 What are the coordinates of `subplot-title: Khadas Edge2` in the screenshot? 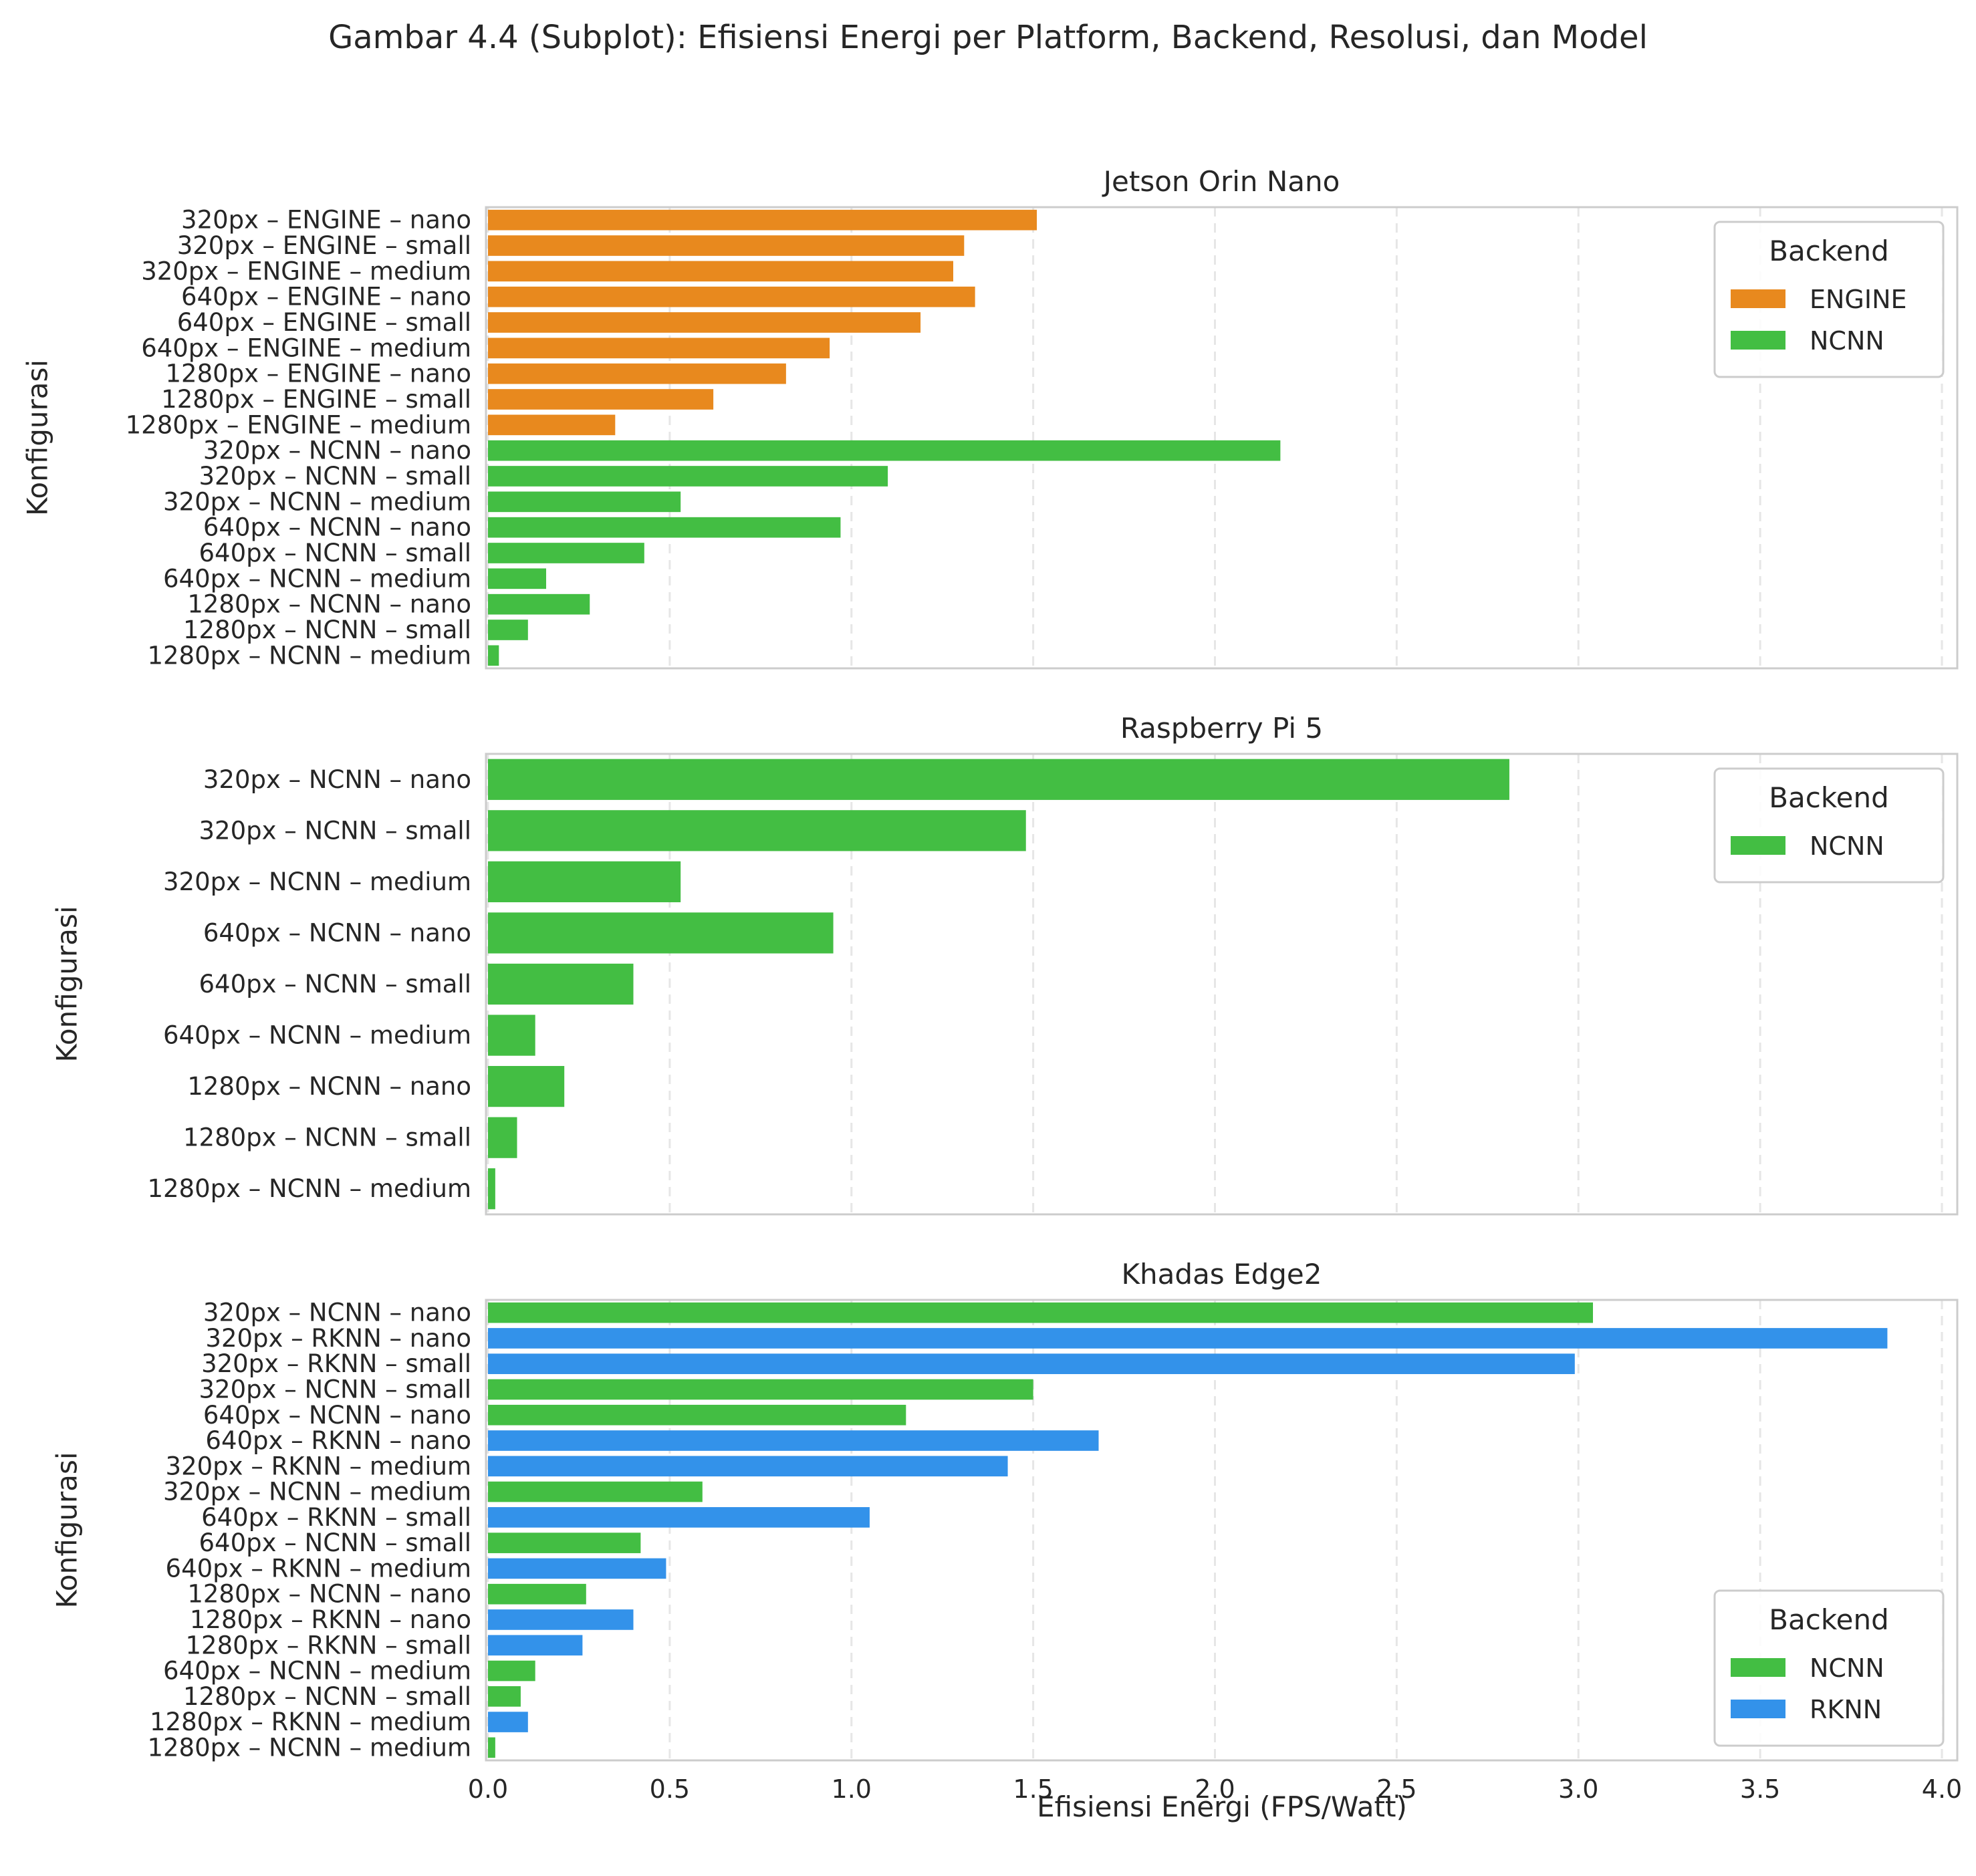 It's located at (1222, 1274).